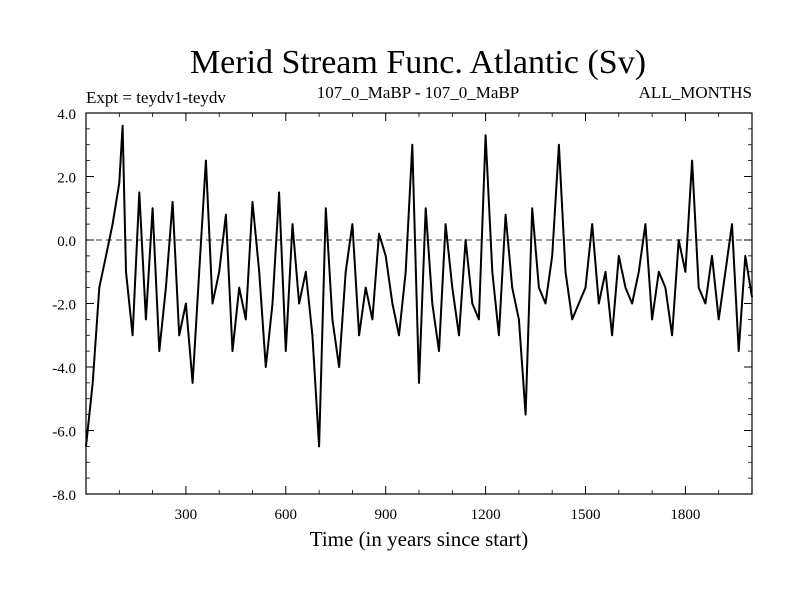 The image size is (800, 600). I want to click on subtitle-center: 107_0_MaBP - 107_0_MaBP, so click(418, 92).